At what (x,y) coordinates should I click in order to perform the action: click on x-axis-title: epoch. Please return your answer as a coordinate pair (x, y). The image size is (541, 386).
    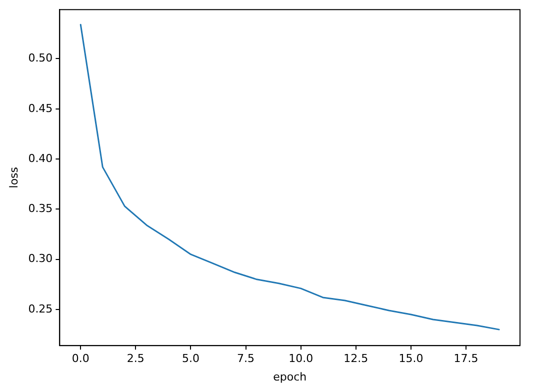
    Looking at the image, I should click on (290, 377).